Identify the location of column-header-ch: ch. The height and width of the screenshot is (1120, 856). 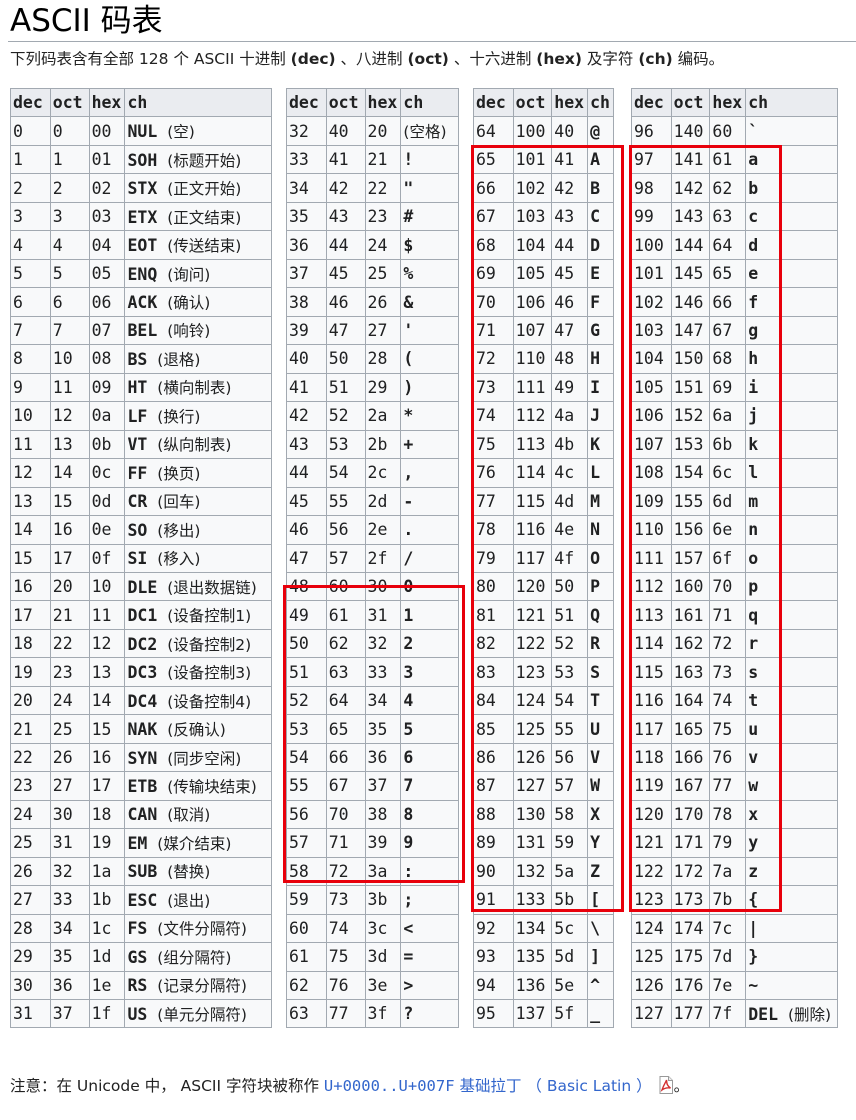
(429, 102).